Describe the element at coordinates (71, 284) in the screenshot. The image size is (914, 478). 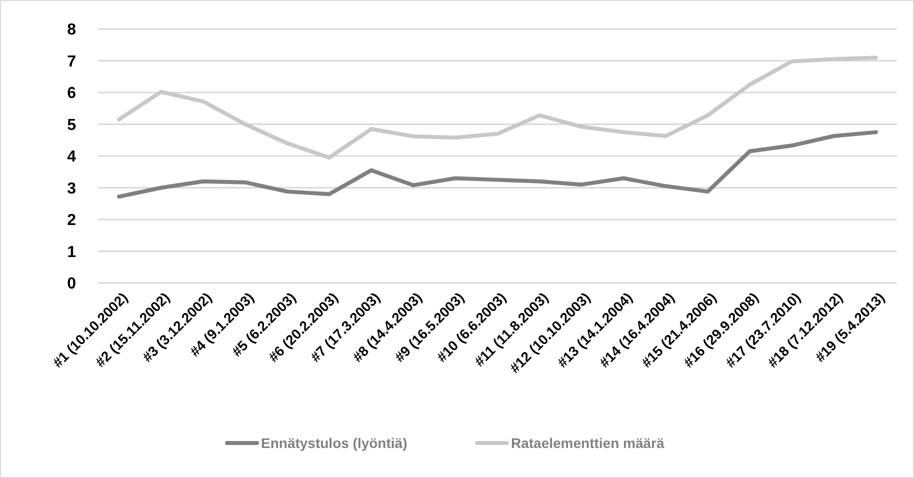
I see `y-tick-label: 0` at that location.